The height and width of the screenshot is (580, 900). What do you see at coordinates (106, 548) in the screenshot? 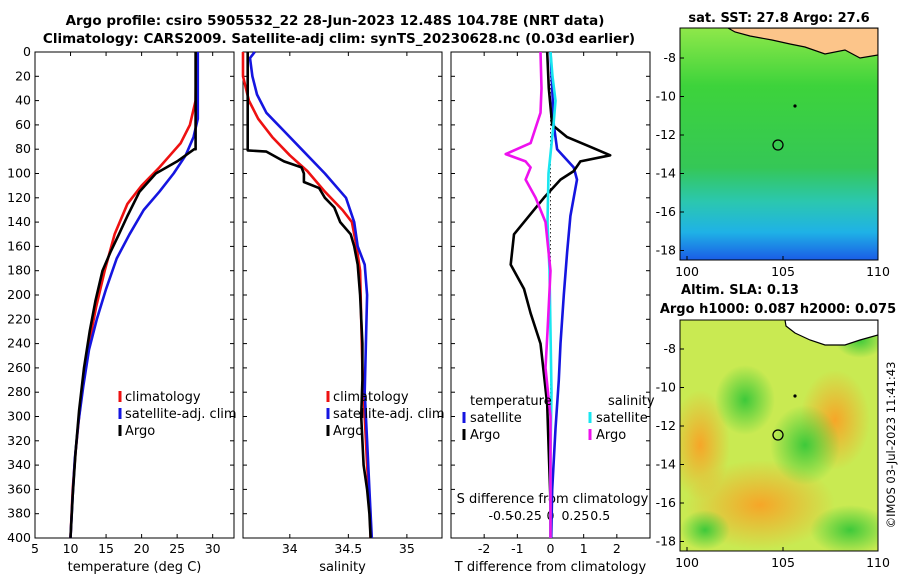
I see `x-tick-label: 15` at bounding box center [106, 548].